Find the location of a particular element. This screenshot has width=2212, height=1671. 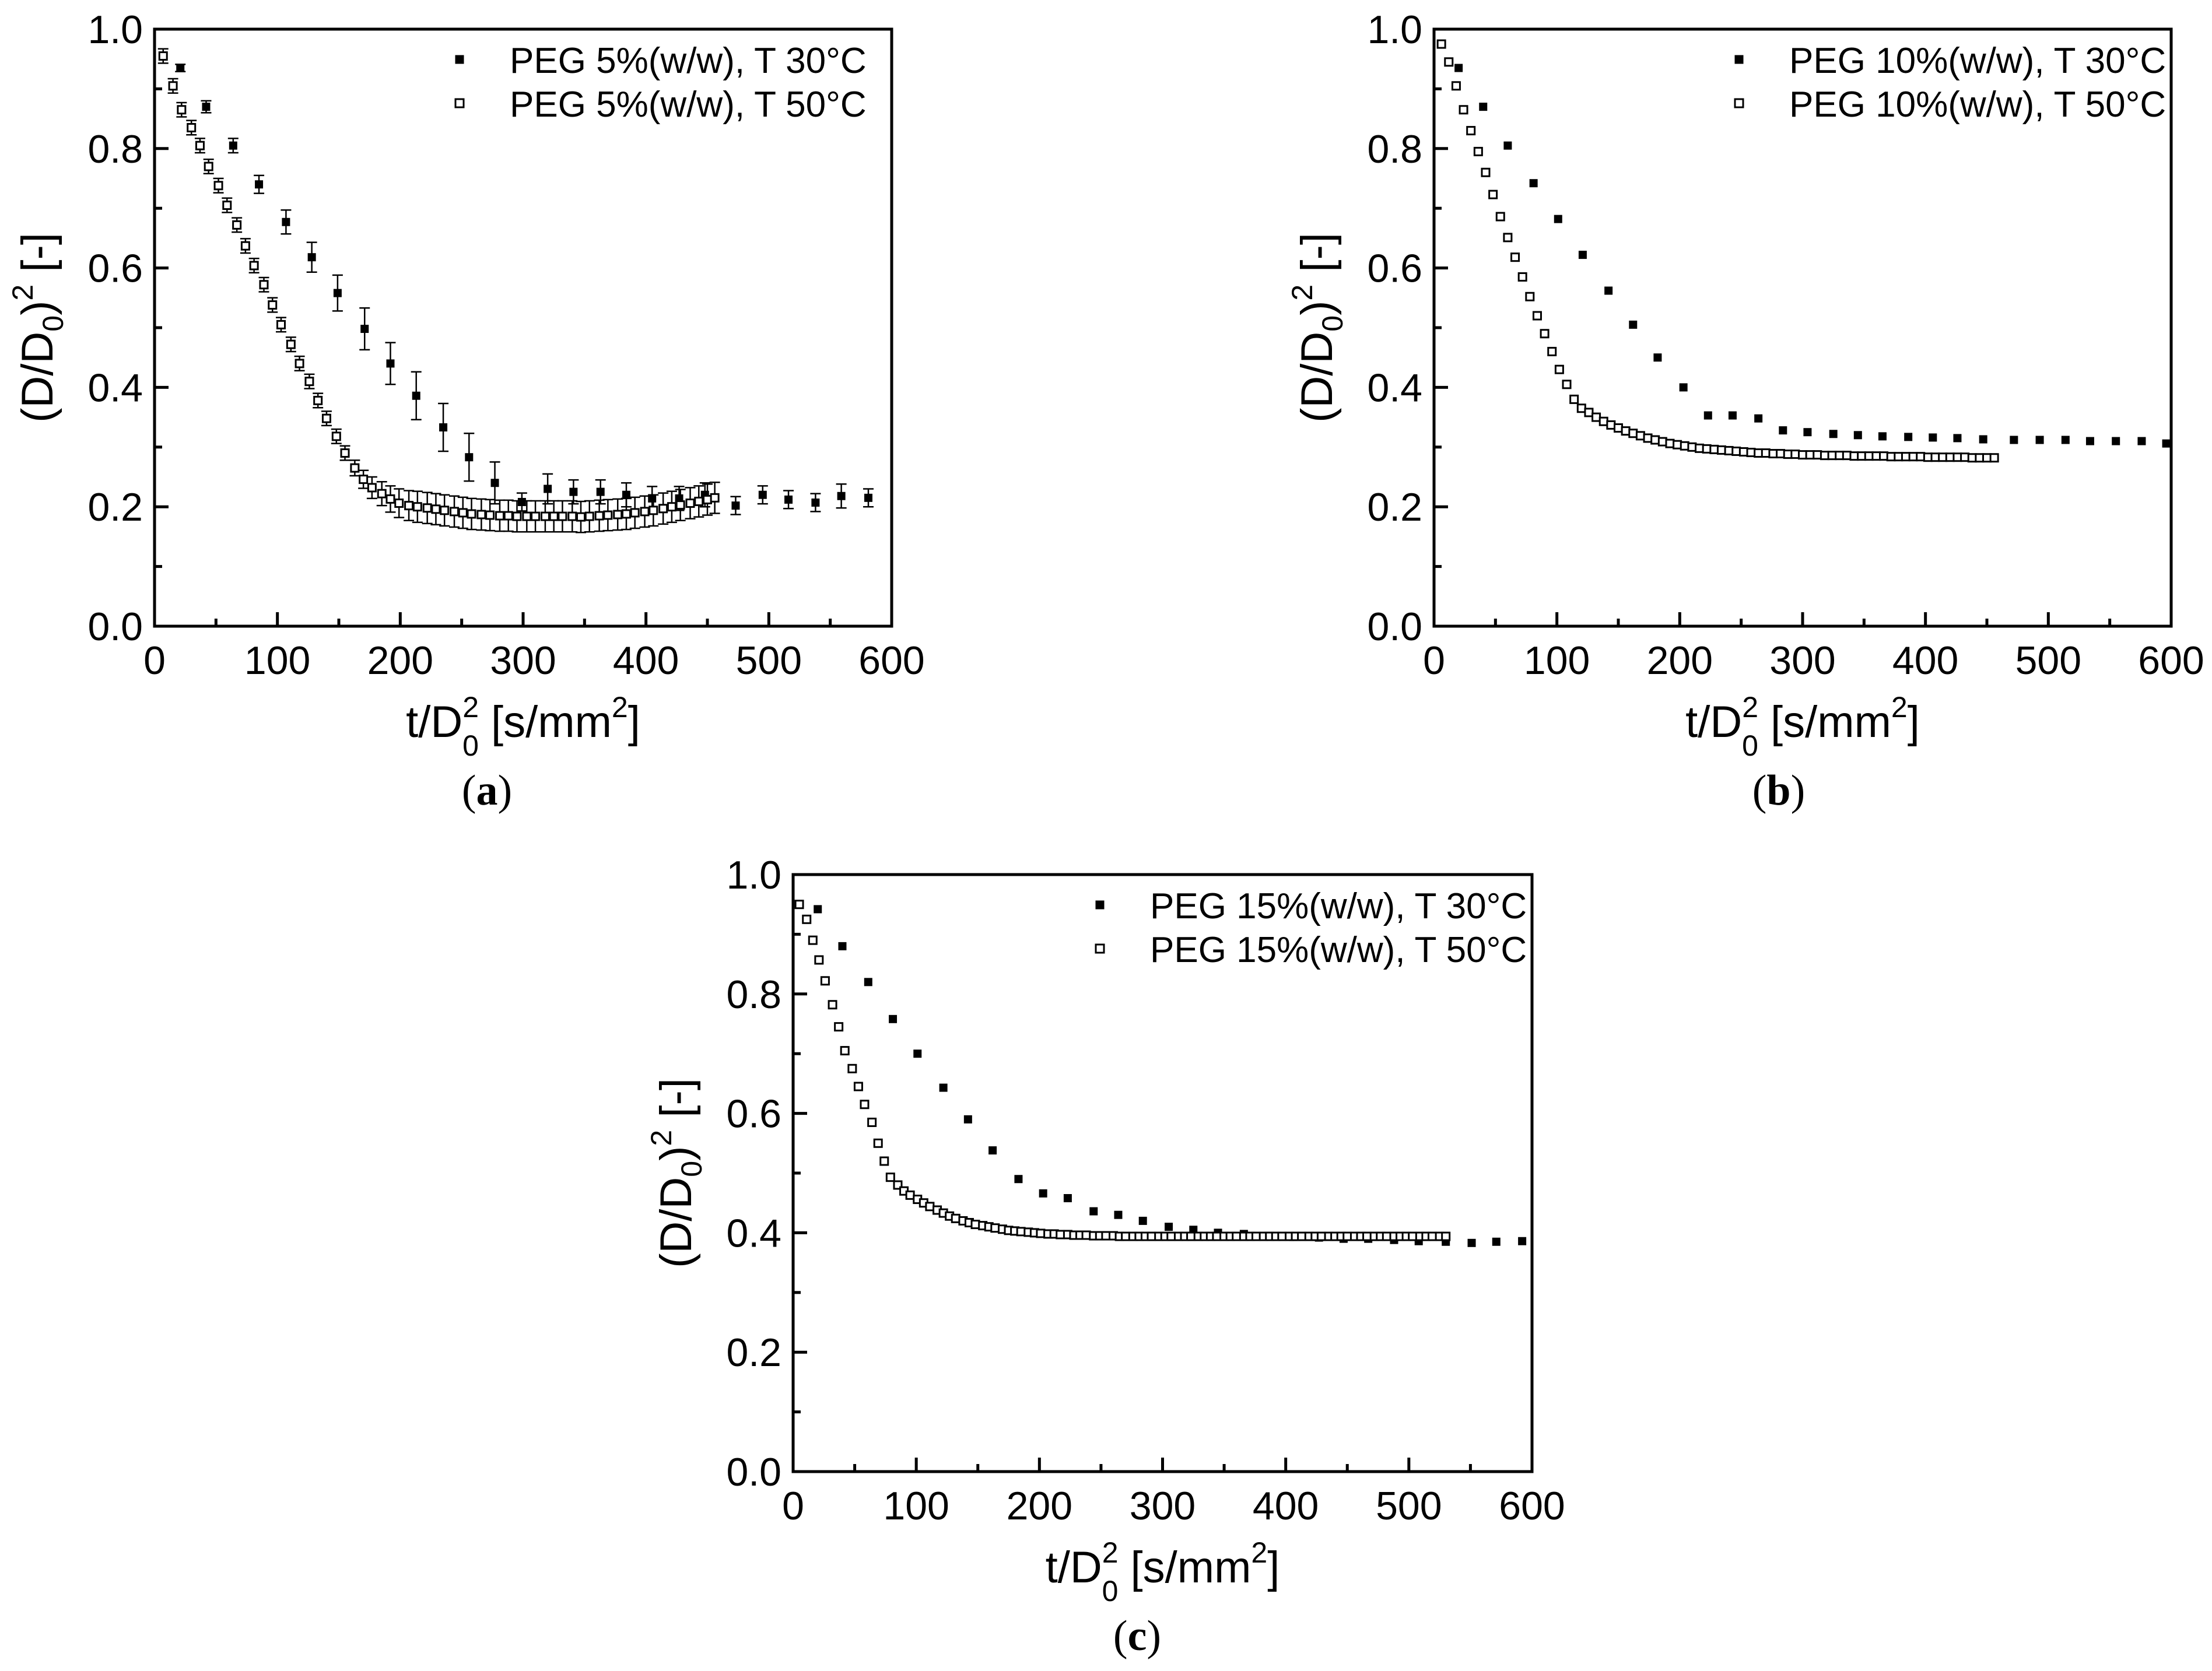

panel-caption: (b) is located at coordinates (1778, 791).